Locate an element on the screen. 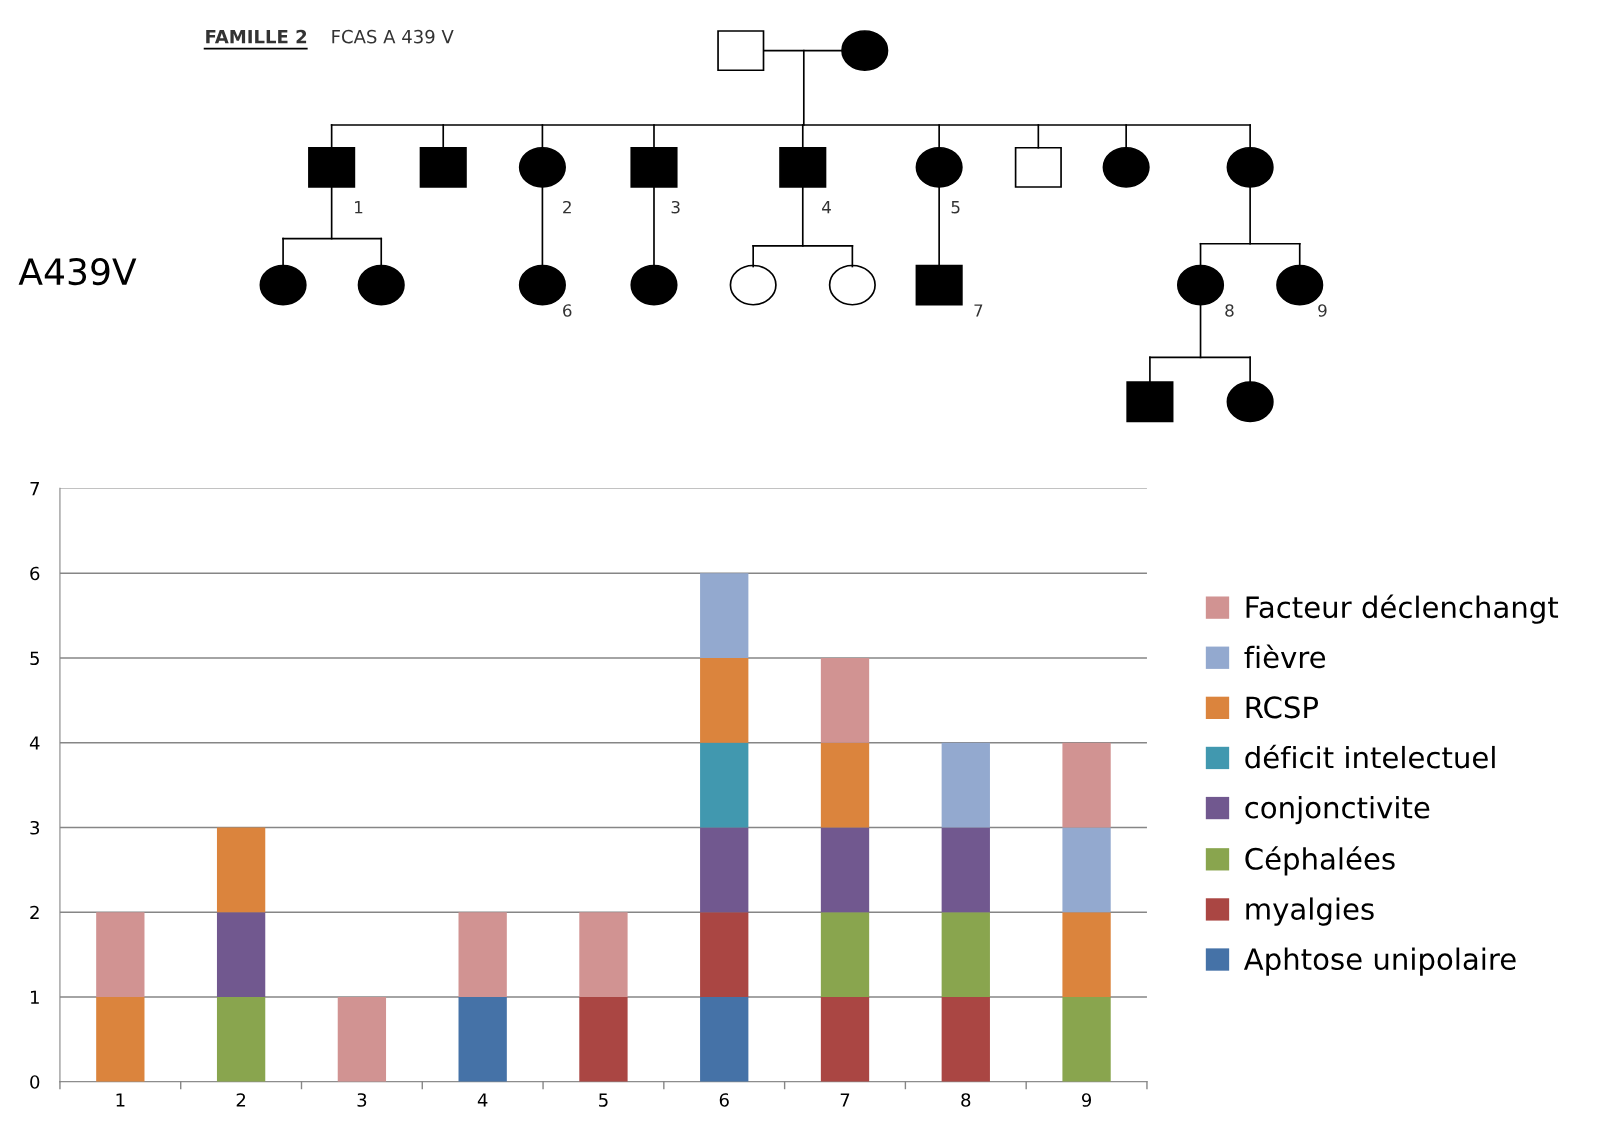 Image resolution: width=1620 pixels, height=1128 pixels. text: A439V is located at coordinates (77, 271).